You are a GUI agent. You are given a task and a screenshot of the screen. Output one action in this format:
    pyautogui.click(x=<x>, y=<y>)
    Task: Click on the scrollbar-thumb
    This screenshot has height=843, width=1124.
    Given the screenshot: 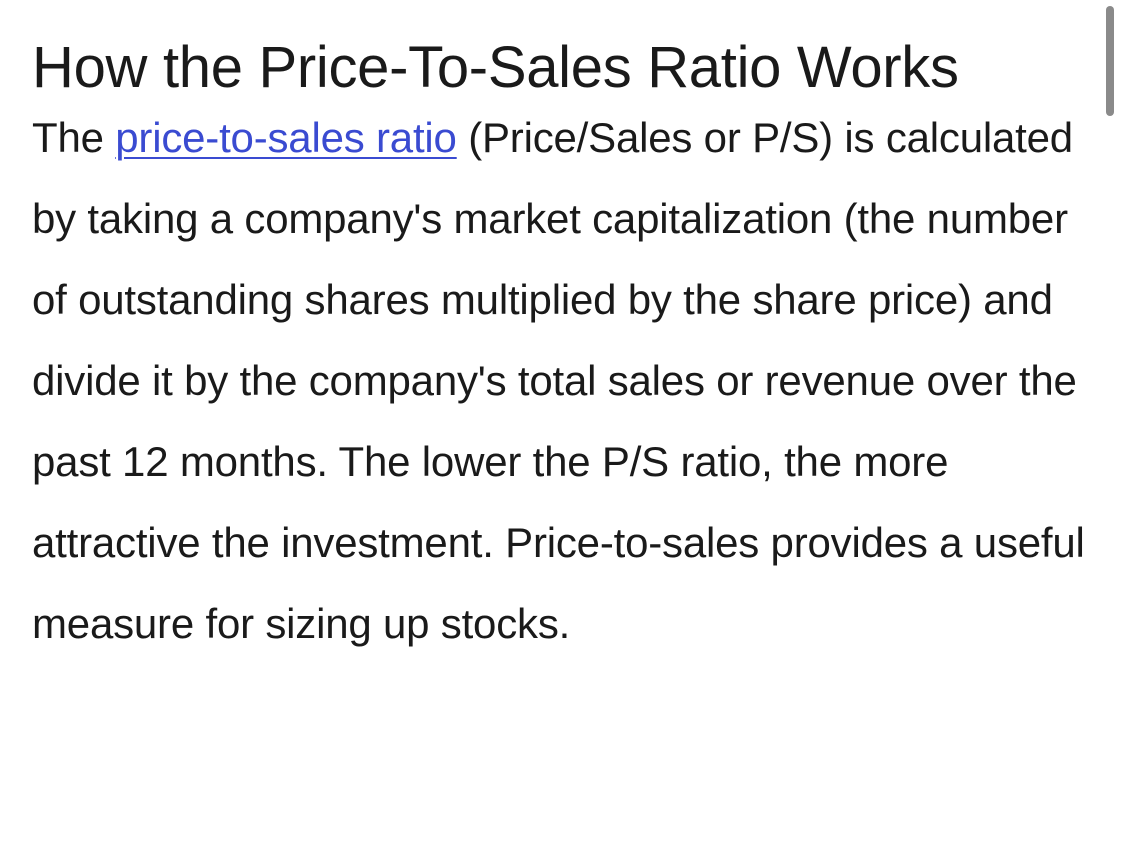 What is the action you would take?
    pyautogui.click(x=1110, y=61)
    